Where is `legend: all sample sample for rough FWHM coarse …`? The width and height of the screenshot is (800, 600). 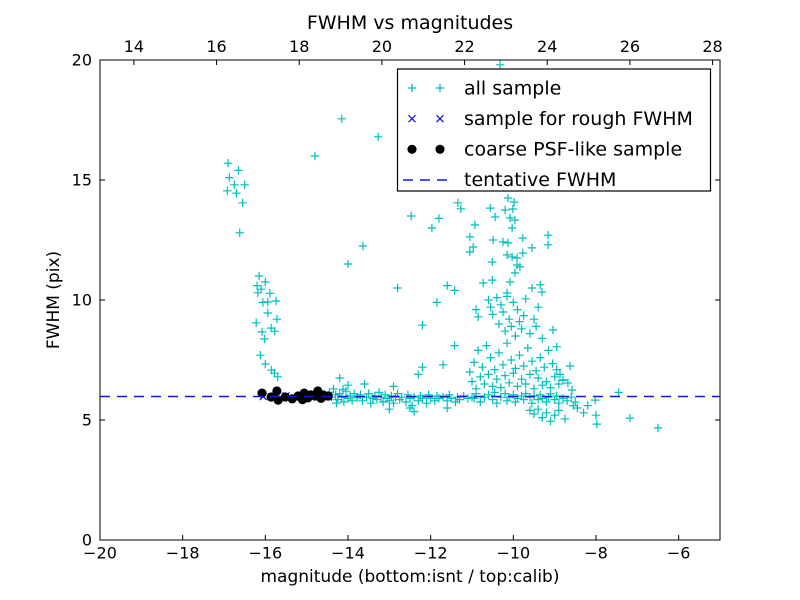
legend: all sample sample for rough FWHM coarse … is located at coordinates (554, 130).